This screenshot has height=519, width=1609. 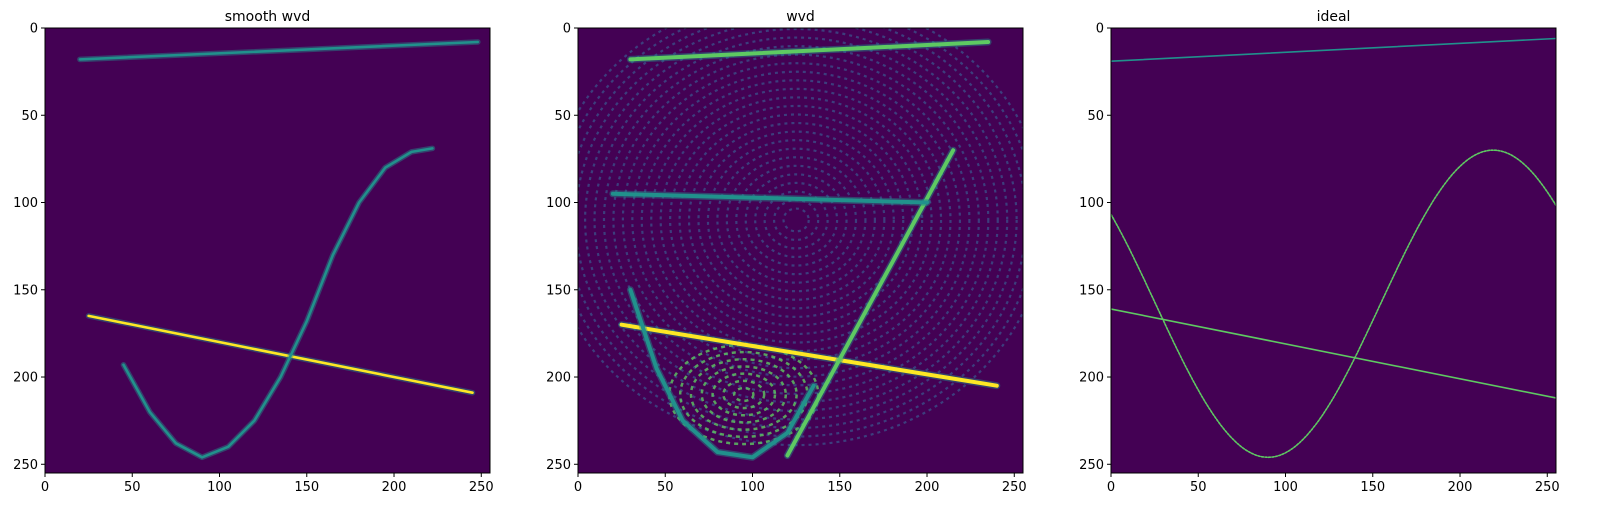 What do you see at coordinates (800, 17) in the screenshot?
I see `panel-title: wvd` at bounding box center [800, 17].